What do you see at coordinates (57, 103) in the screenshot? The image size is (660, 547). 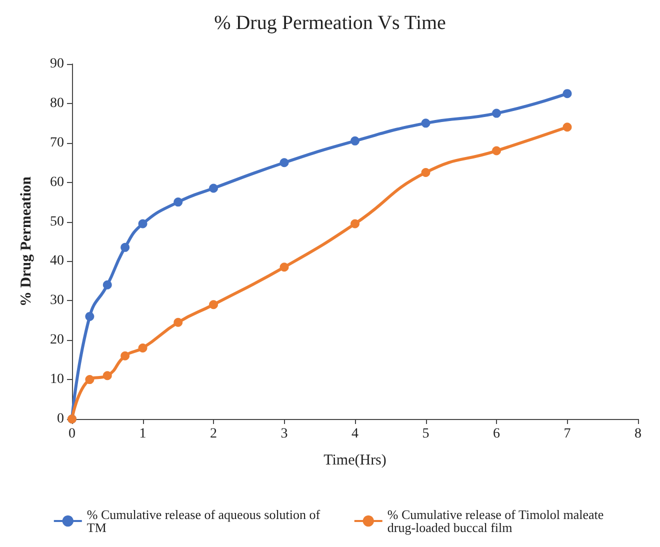 I see `y-tick-label: 80` at bounding box center [57, 103].